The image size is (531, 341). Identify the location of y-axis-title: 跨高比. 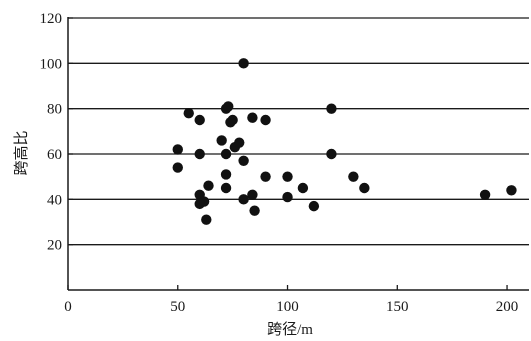
(21, 152).